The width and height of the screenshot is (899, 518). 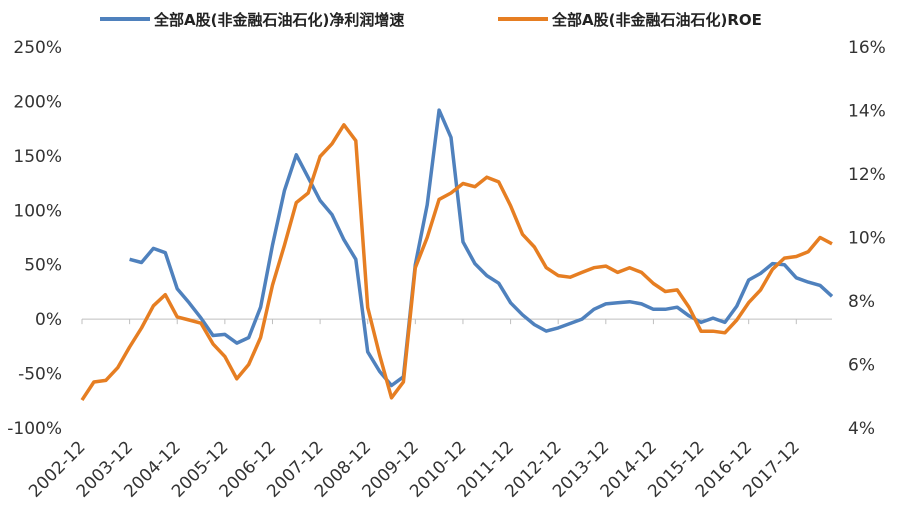 What do you see at coordinates (656, 20) in the screenshot?
I see `legend-label: 全部A股(非金融石油石化)ROE` at bounding box center [656, 20].